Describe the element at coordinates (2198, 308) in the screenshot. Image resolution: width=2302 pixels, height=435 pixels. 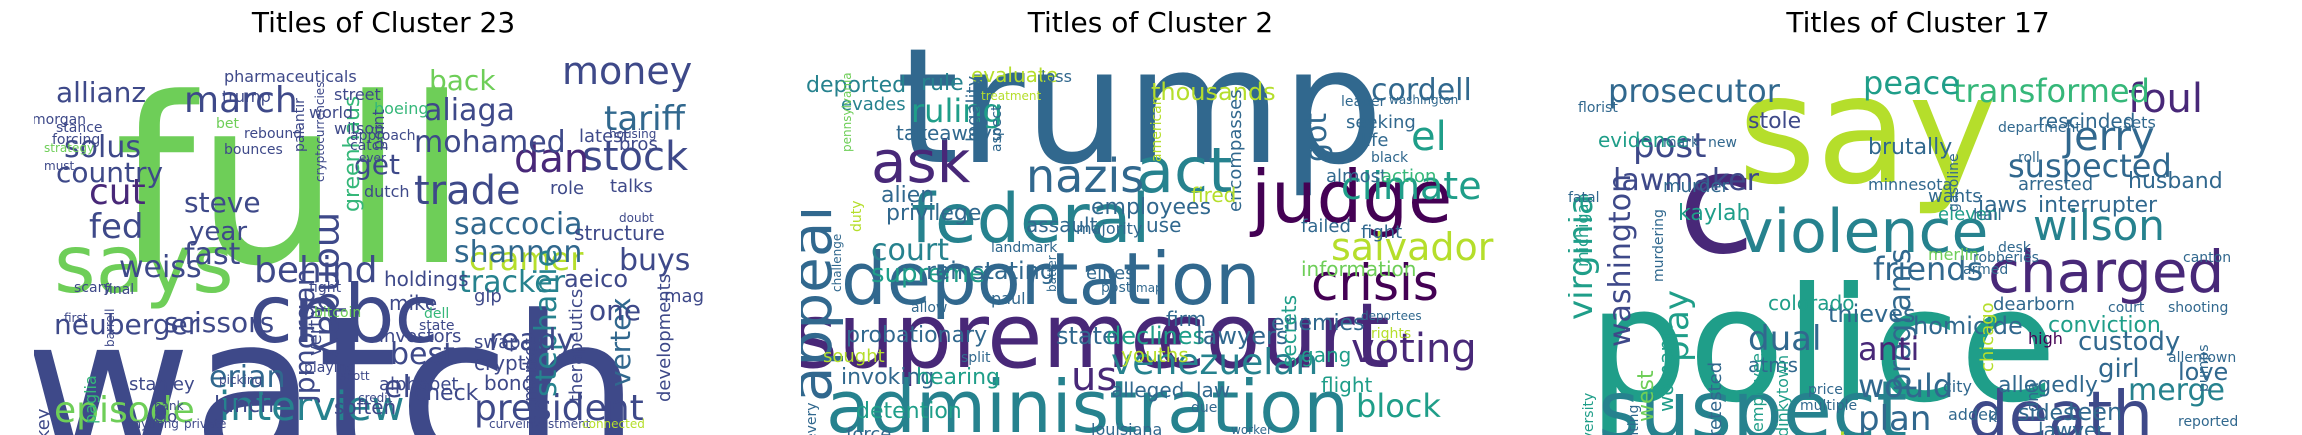
I see `cloud-word: shooting` at that location.